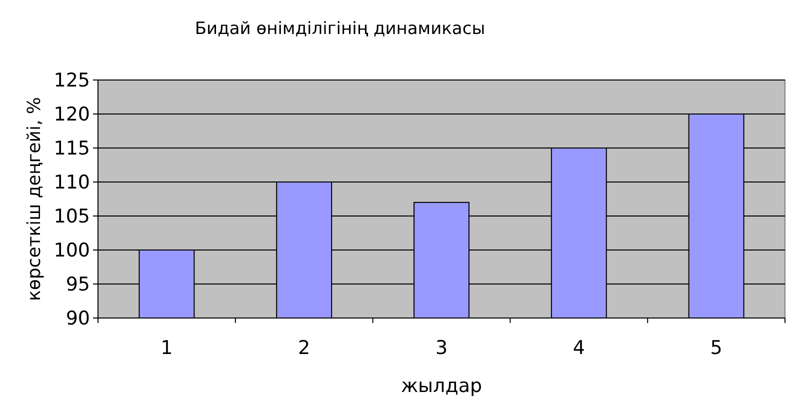 Image resolution: width=800 pixels, height=414 pixels. I want to click on x-tick-label: 3, so click(441, 348).